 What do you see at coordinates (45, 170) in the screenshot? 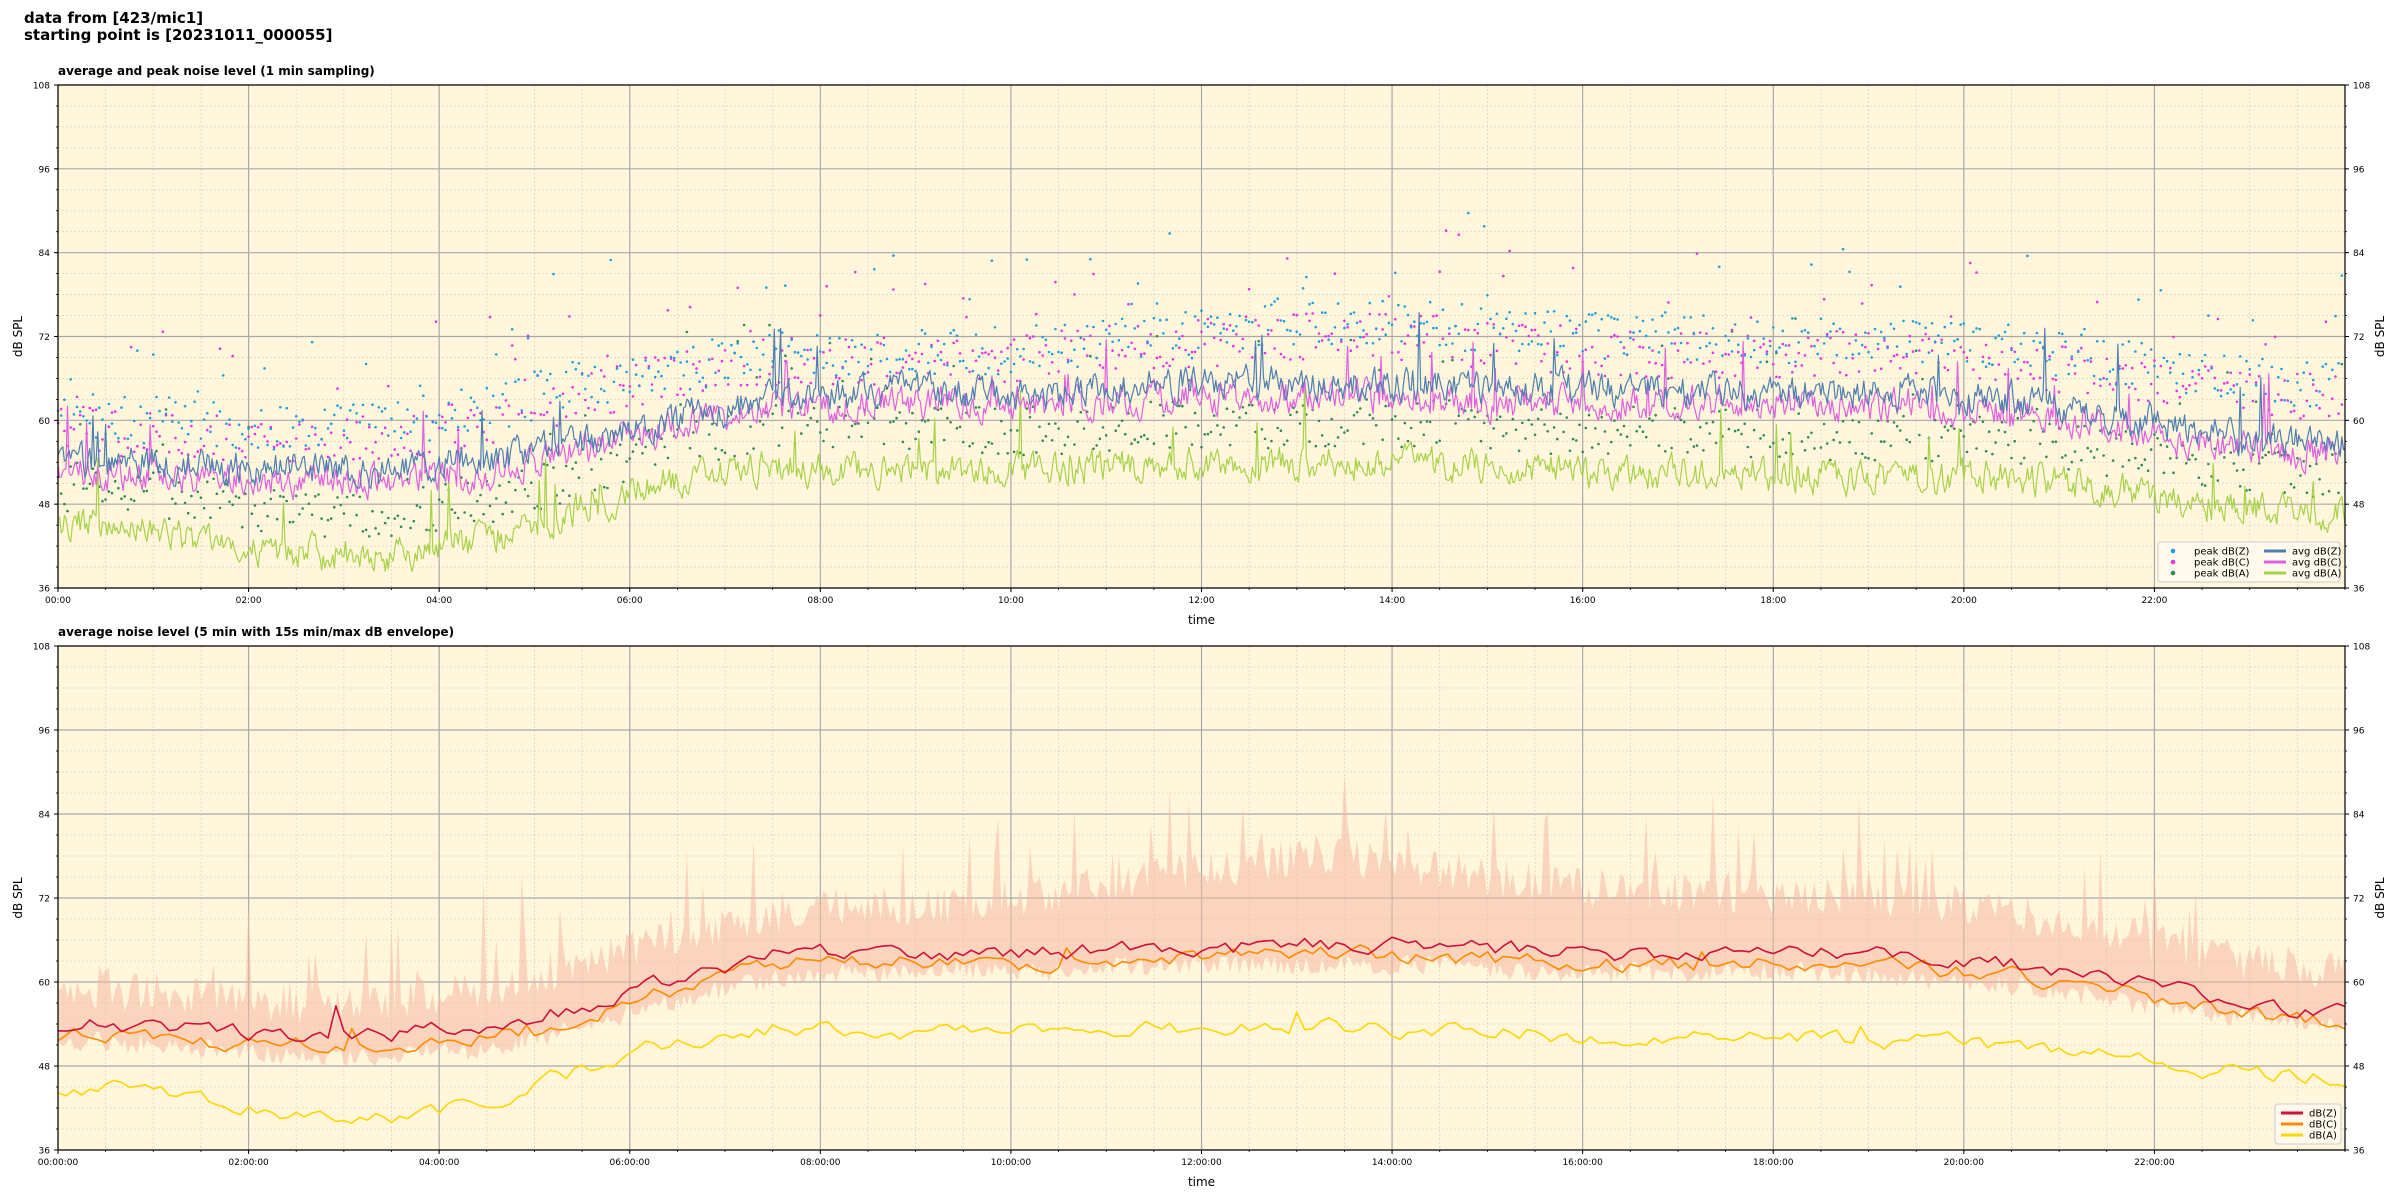
I see `y-tick-label: 96` at bounding box center [45, 170].